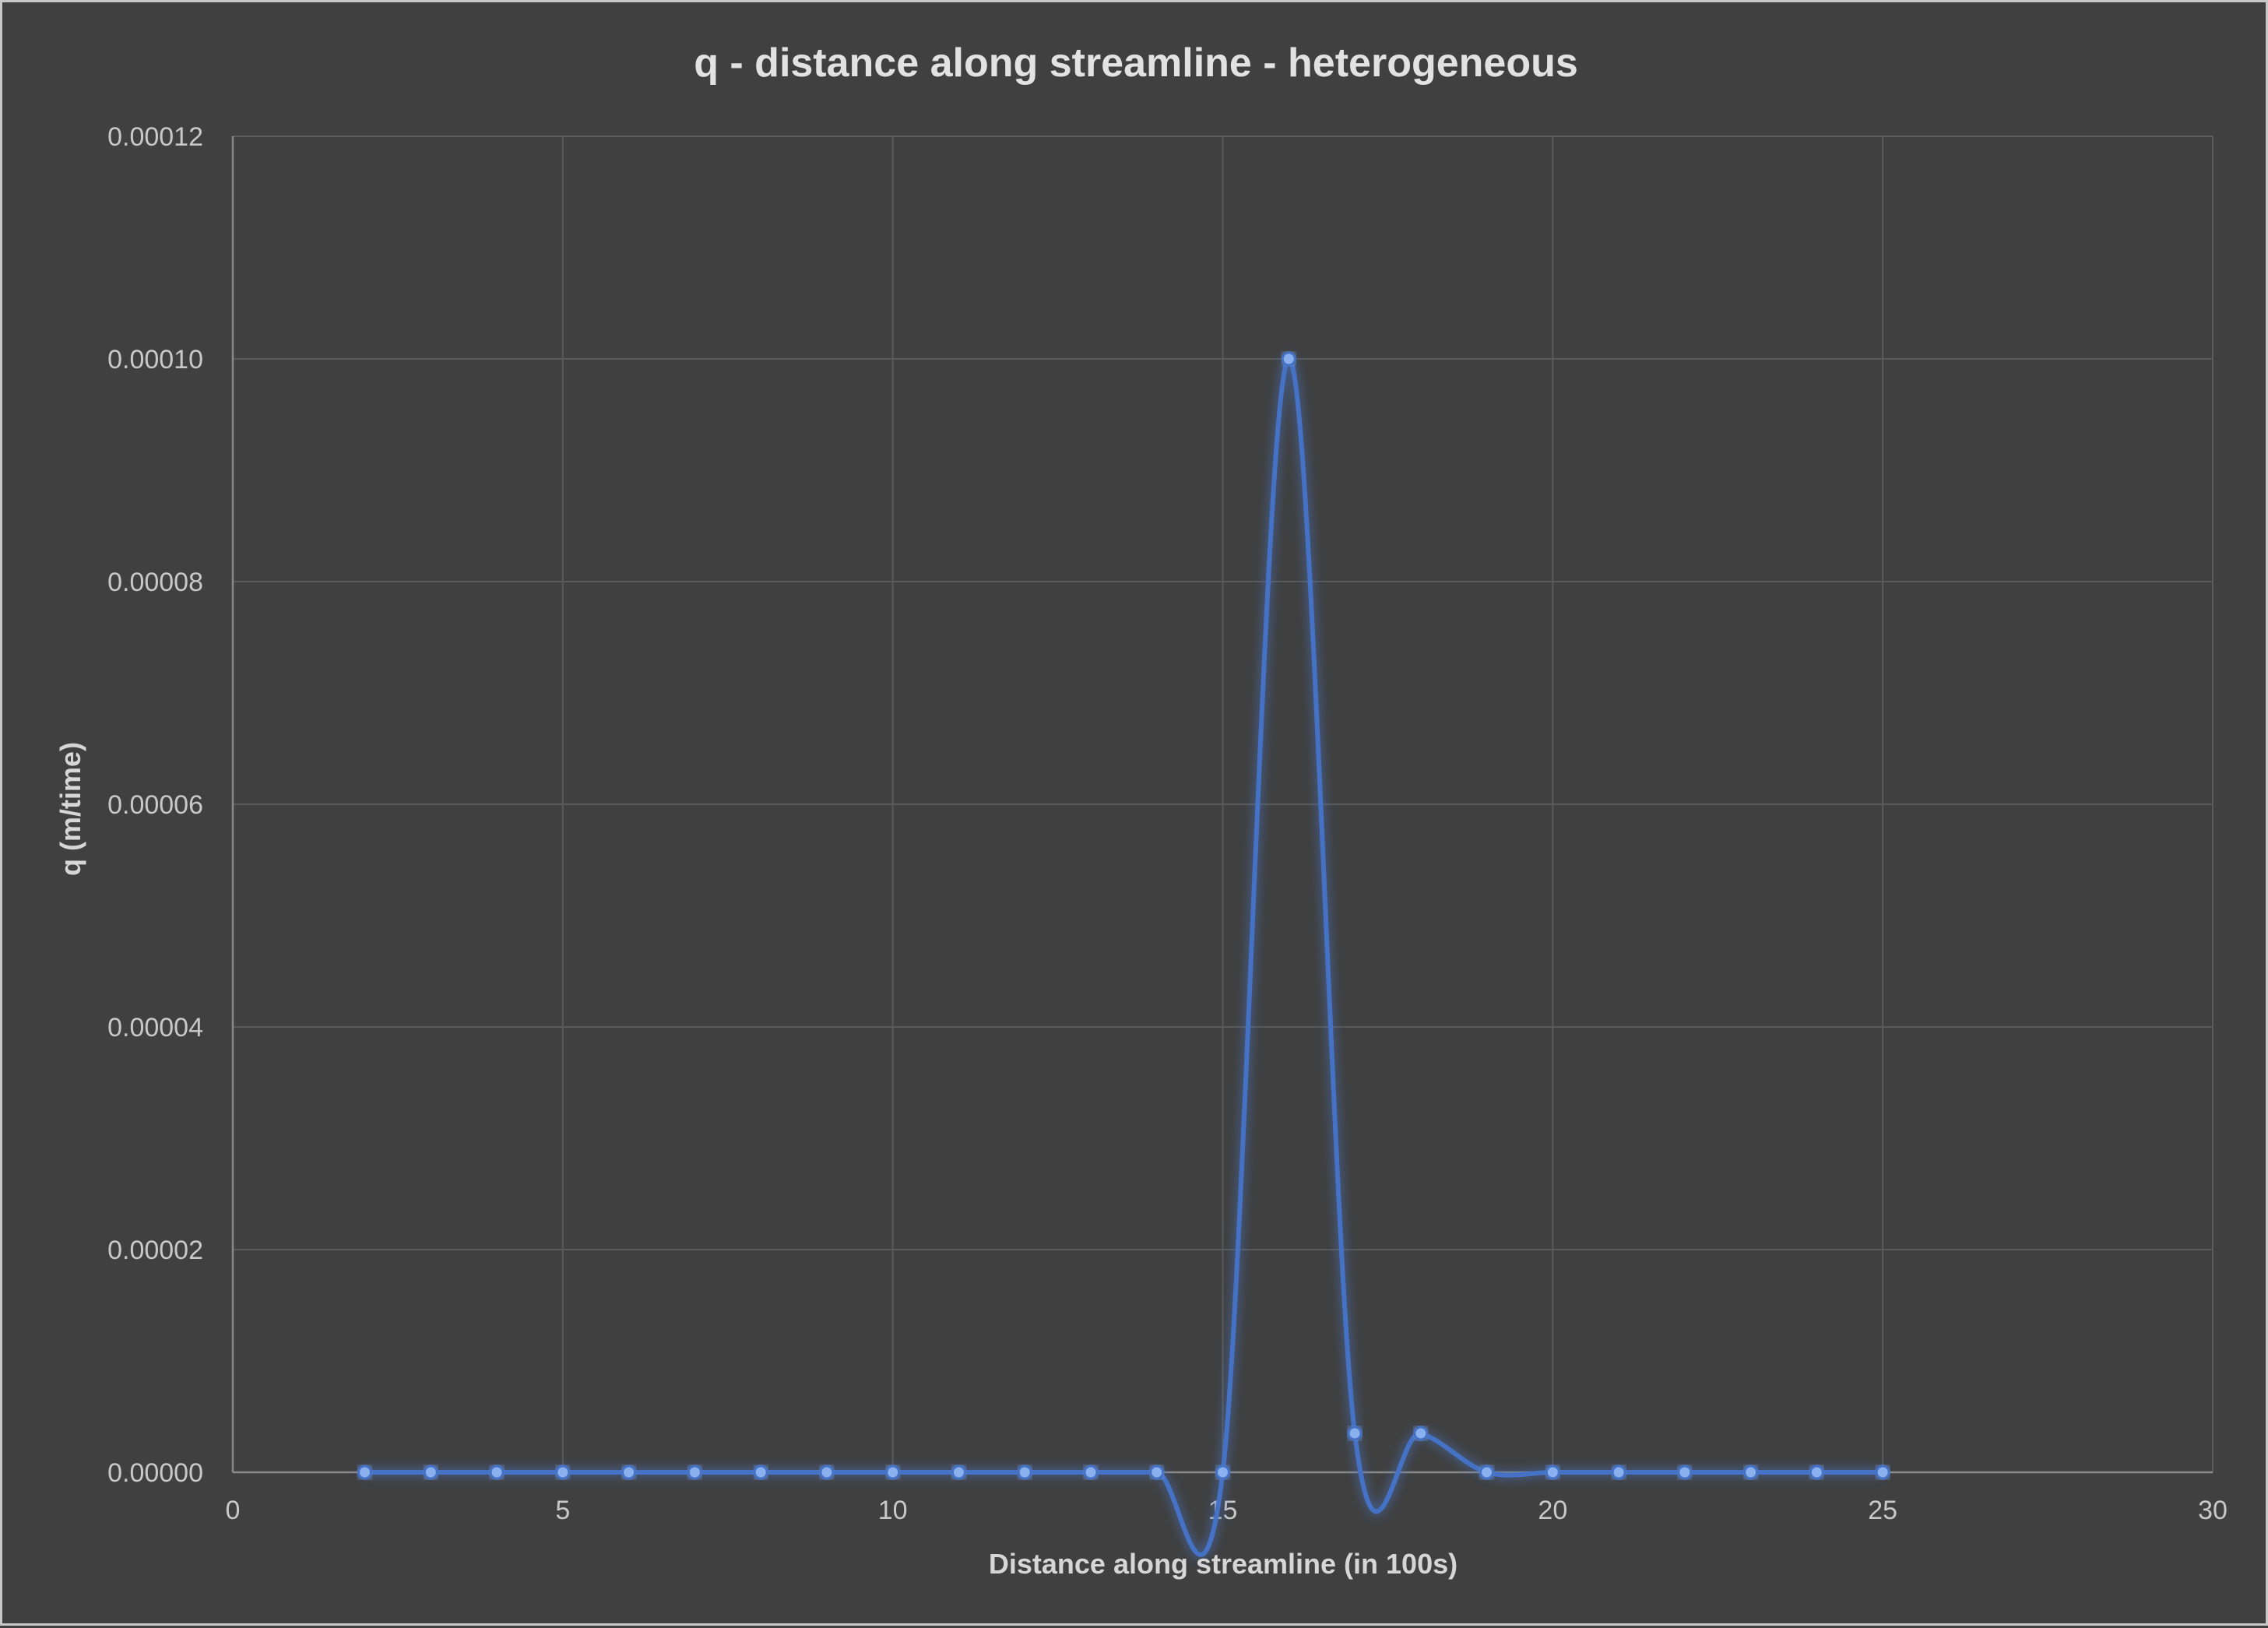 This screenshot has height=1628, width=2268. I want to click on y-tick-label: 0.00008, so click(155, 582).